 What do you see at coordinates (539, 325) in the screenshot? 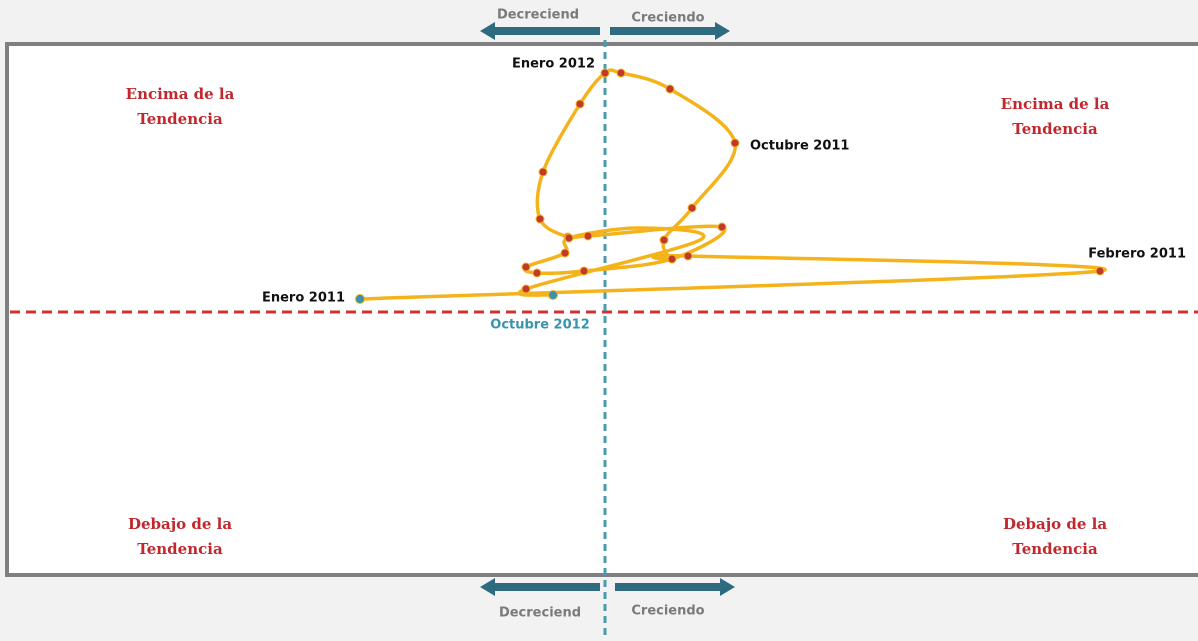
I see `point-label: Octubre 2012` at bounding box center [539, 325].